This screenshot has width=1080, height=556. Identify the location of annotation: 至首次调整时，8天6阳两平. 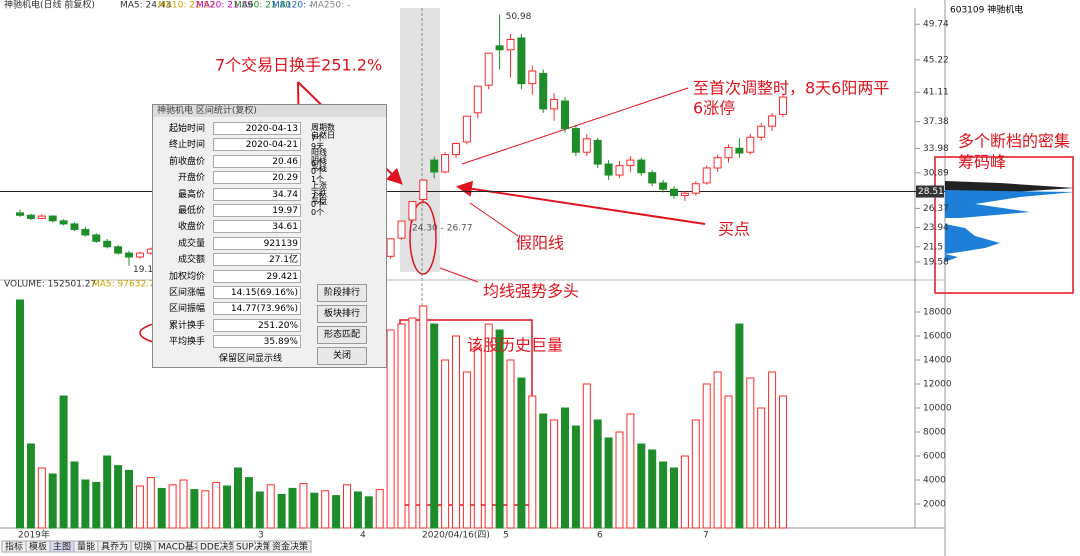
(791, 88).